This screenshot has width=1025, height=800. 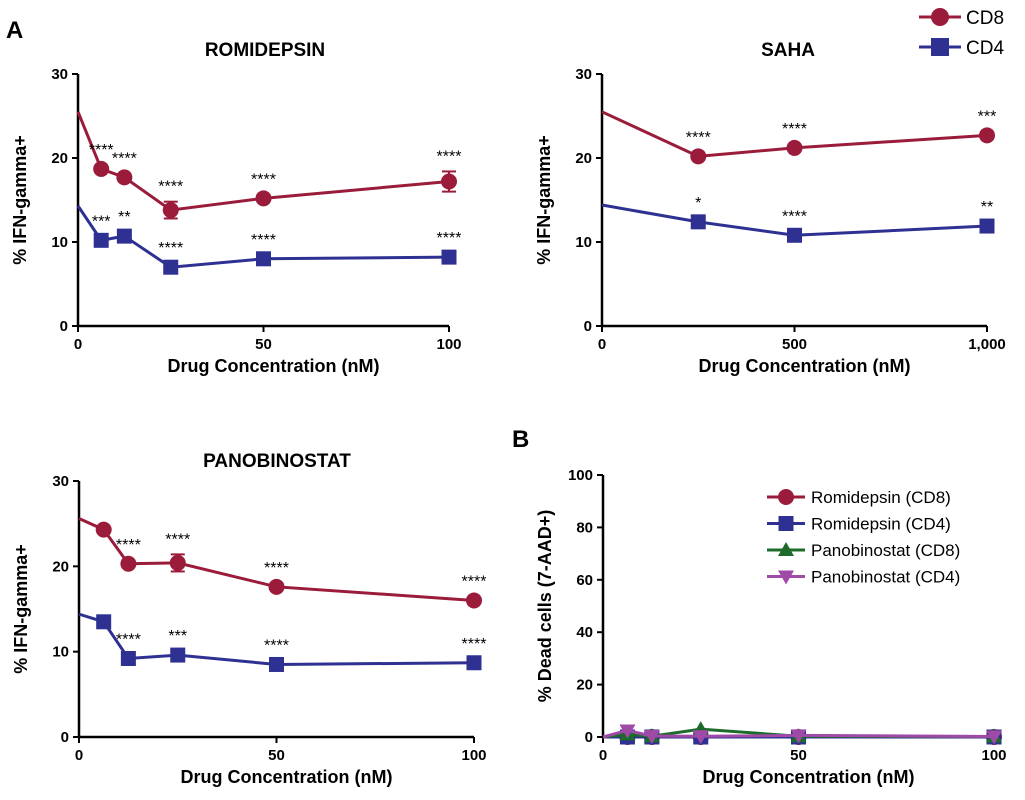 I want to click on legend-cd8-marker, so click(x=940, y=17).